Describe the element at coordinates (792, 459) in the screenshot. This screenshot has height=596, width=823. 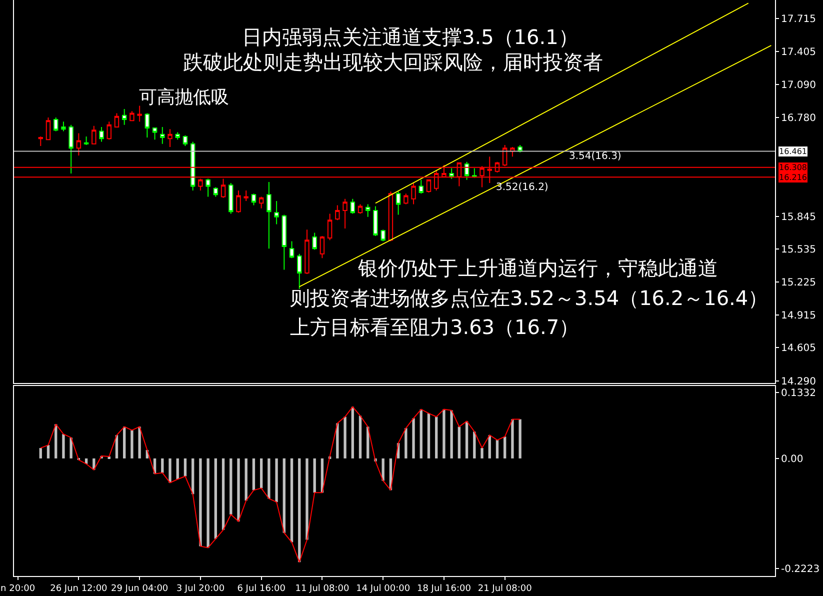
I see `y-tick-label: 0.00` at that location.